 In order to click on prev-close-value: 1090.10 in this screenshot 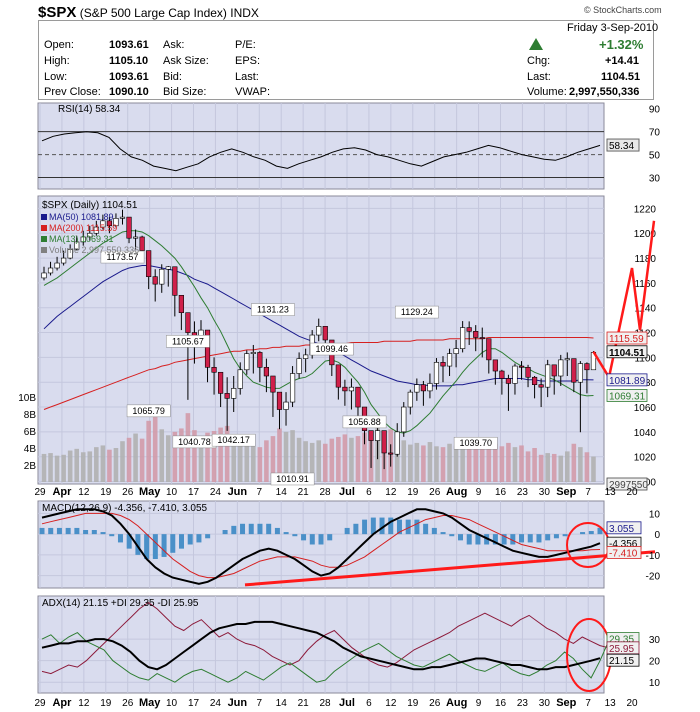, I will do `click(129, 92)`.